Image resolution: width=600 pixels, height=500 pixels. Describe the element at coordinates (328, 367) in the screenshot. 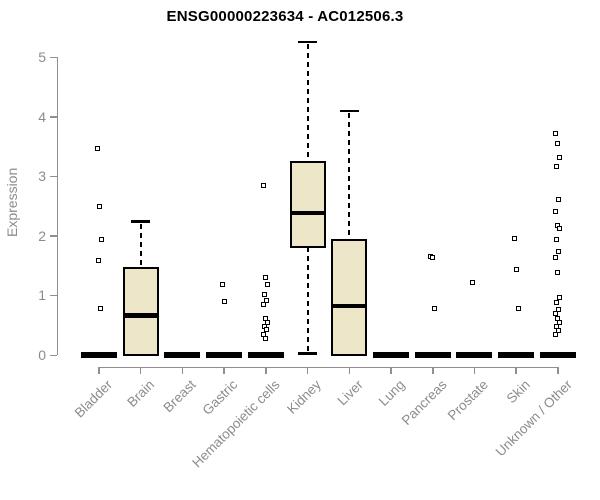

I see `x-axis-line` at that location.